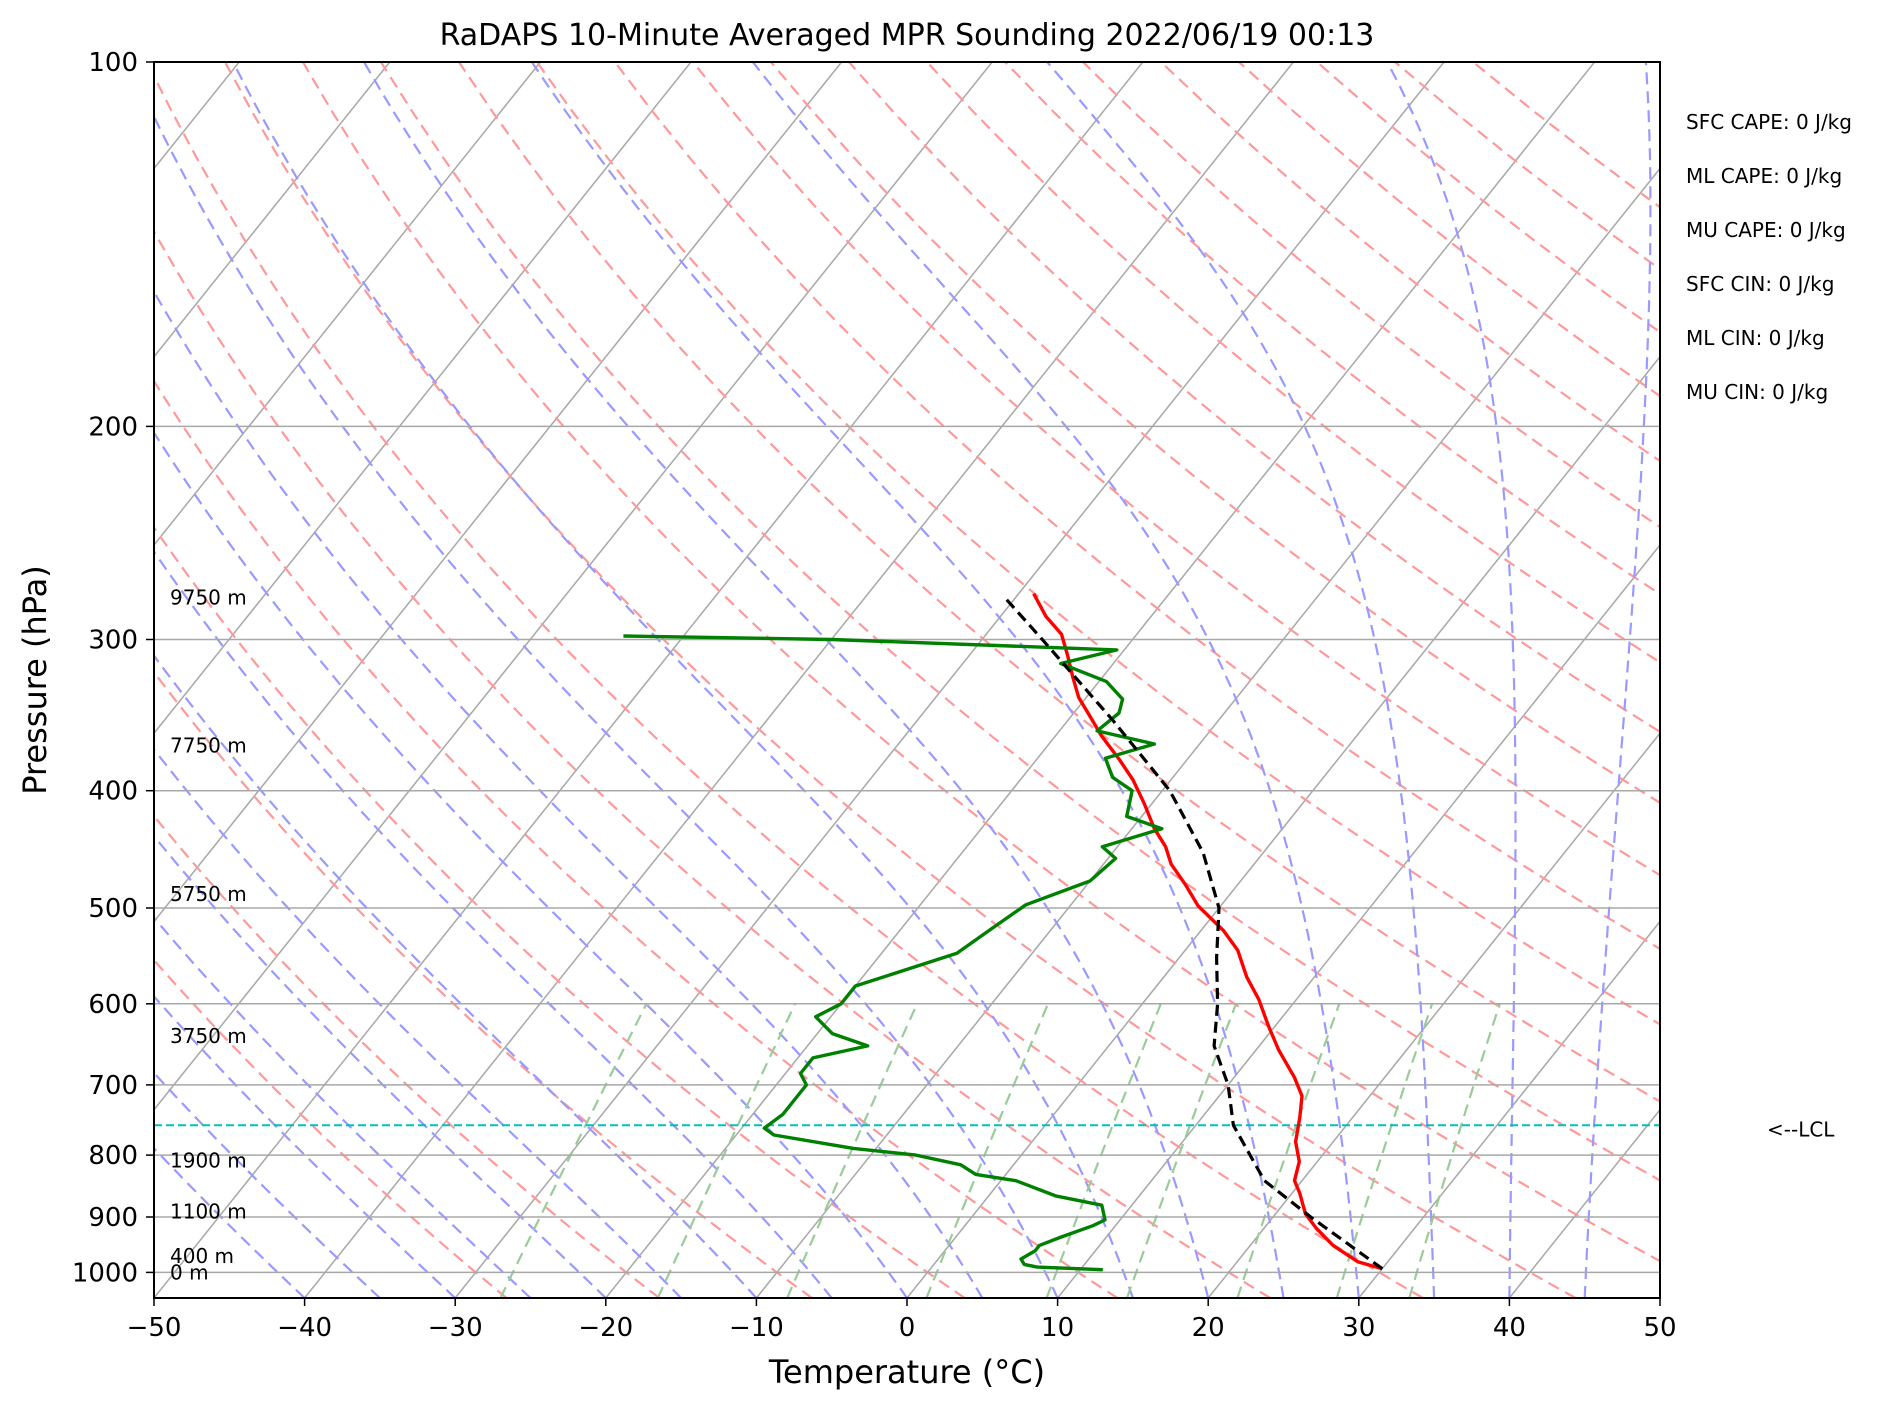  Describe the element at coordinates (113, 792) in the screenshot. I see `y-tick-label: 400` at that location.